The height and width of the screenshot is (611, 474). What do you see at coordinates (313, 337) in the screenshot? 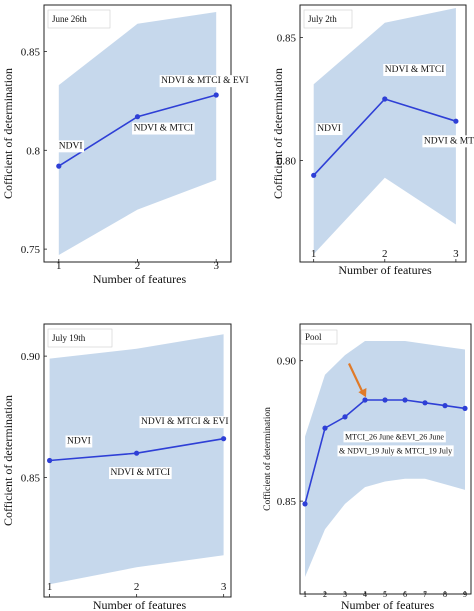
I see `panel-title: Pool` at bounding box center [313, 337].